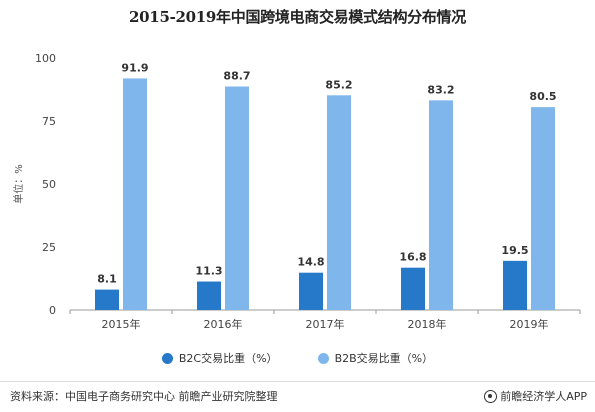  What do you see at coordinates (228, 358) in the screenshot?
I see `legend-label-b2c: B2C交易比重（%）` at bounding box center [228, 358].